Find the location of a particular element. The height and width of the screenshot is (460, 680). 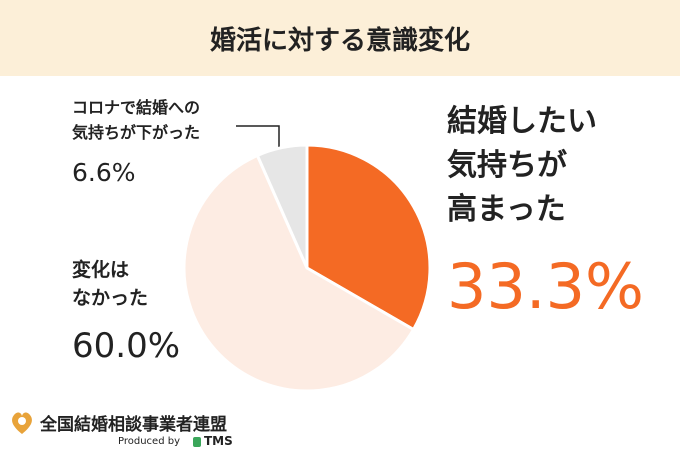

logo is located at coordinates (22, 423).